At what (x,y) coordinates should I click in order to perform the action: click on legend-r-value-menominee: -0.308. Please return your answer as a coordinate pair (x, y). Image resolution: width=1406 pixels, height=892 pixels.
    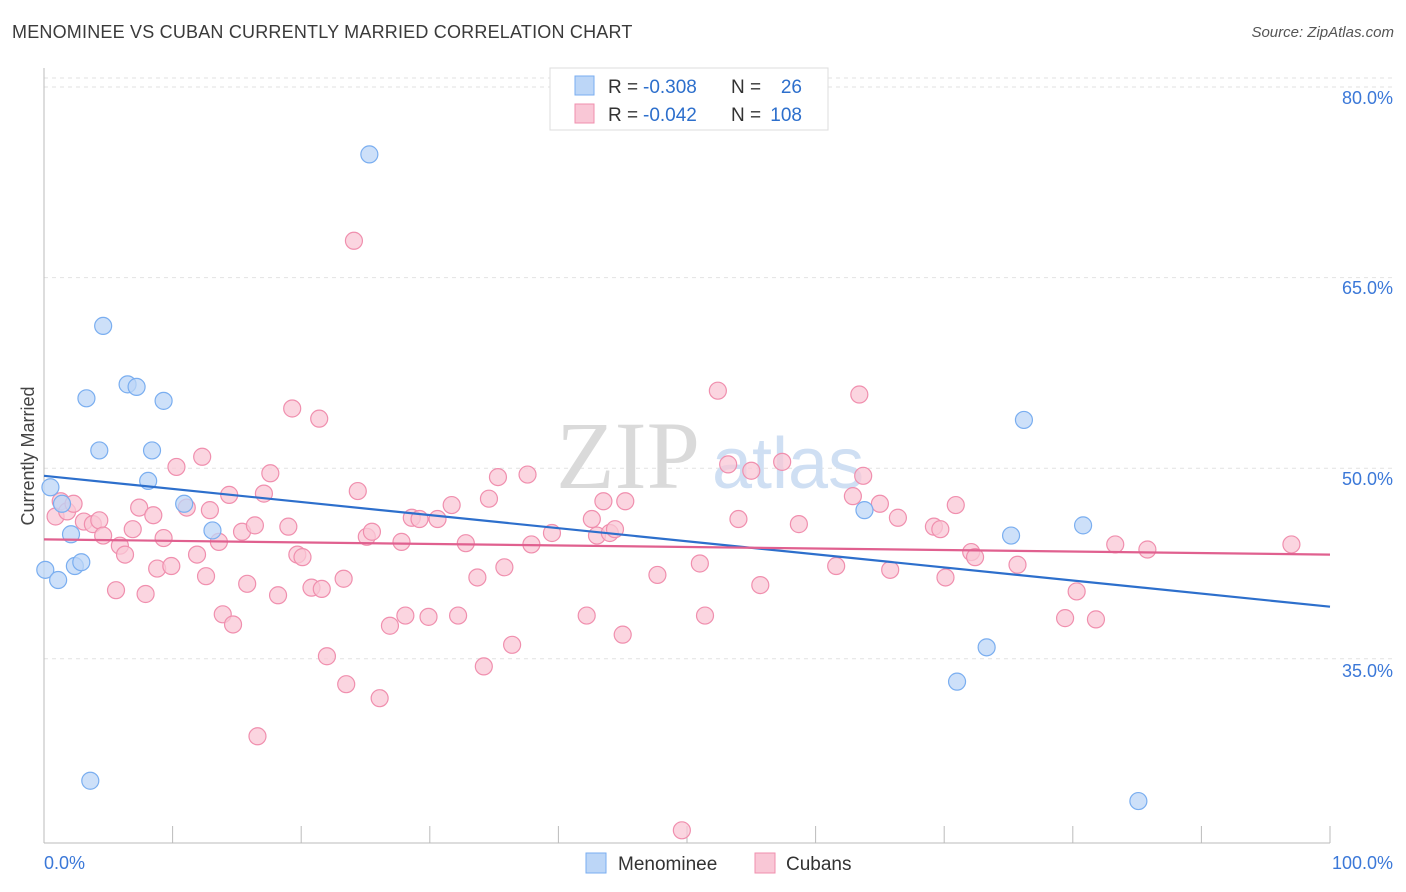
    Looking at the image, I should click on (670, 87).